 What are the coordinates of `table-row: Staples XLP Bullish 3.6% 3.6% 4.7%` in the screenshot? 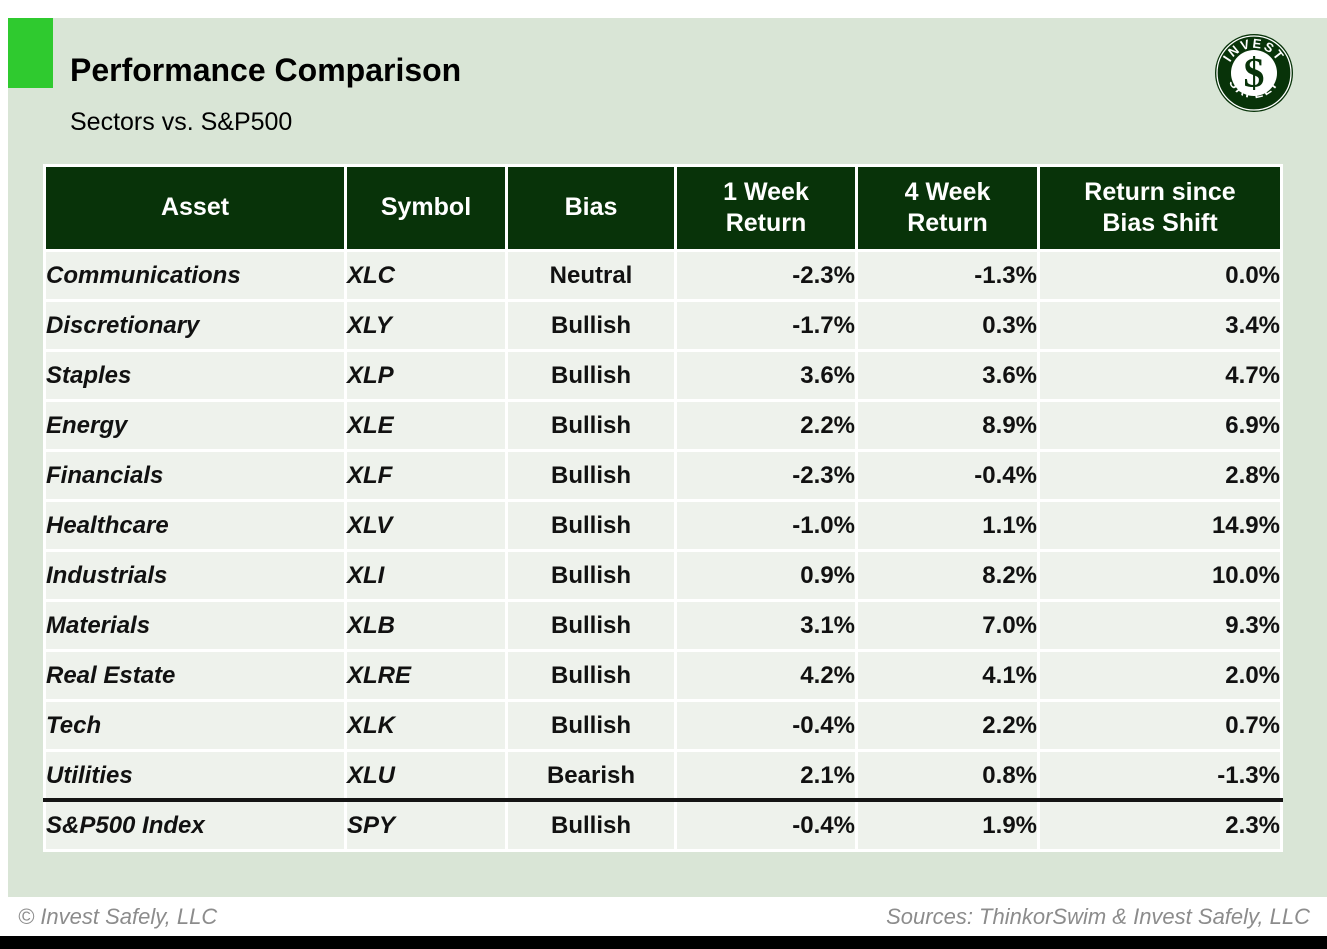 It's located at (663, 375).